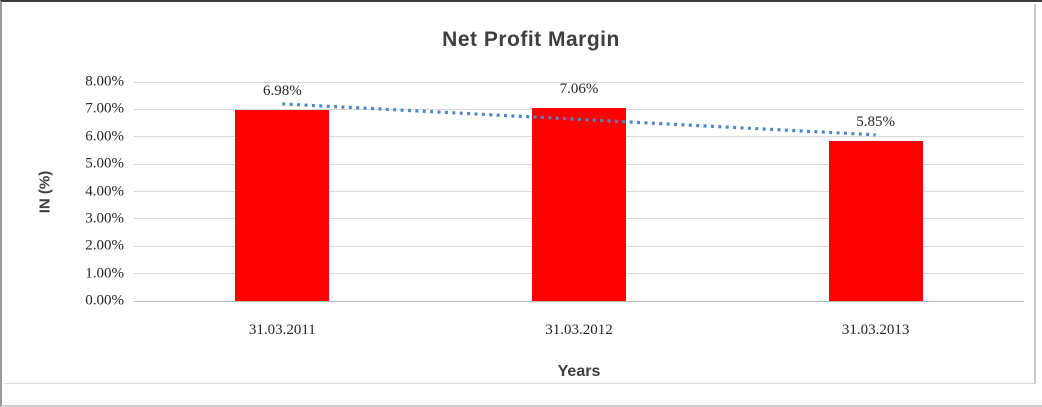 The height and width of the screenshot is (407, 1042). What do you see at coordinates (579, 301) in the screenshot?
I see `x-axis-line` at bounding box center [579, 301].